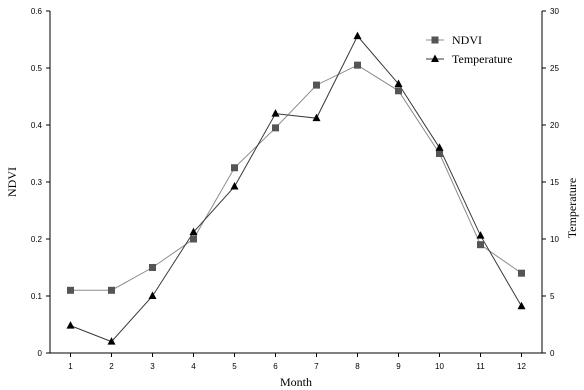 This screenshot has height=390, width=584. Describe the element at coordinates (554, 68) in the screenshot. I see `y-tick-label-right: 25` at that location.